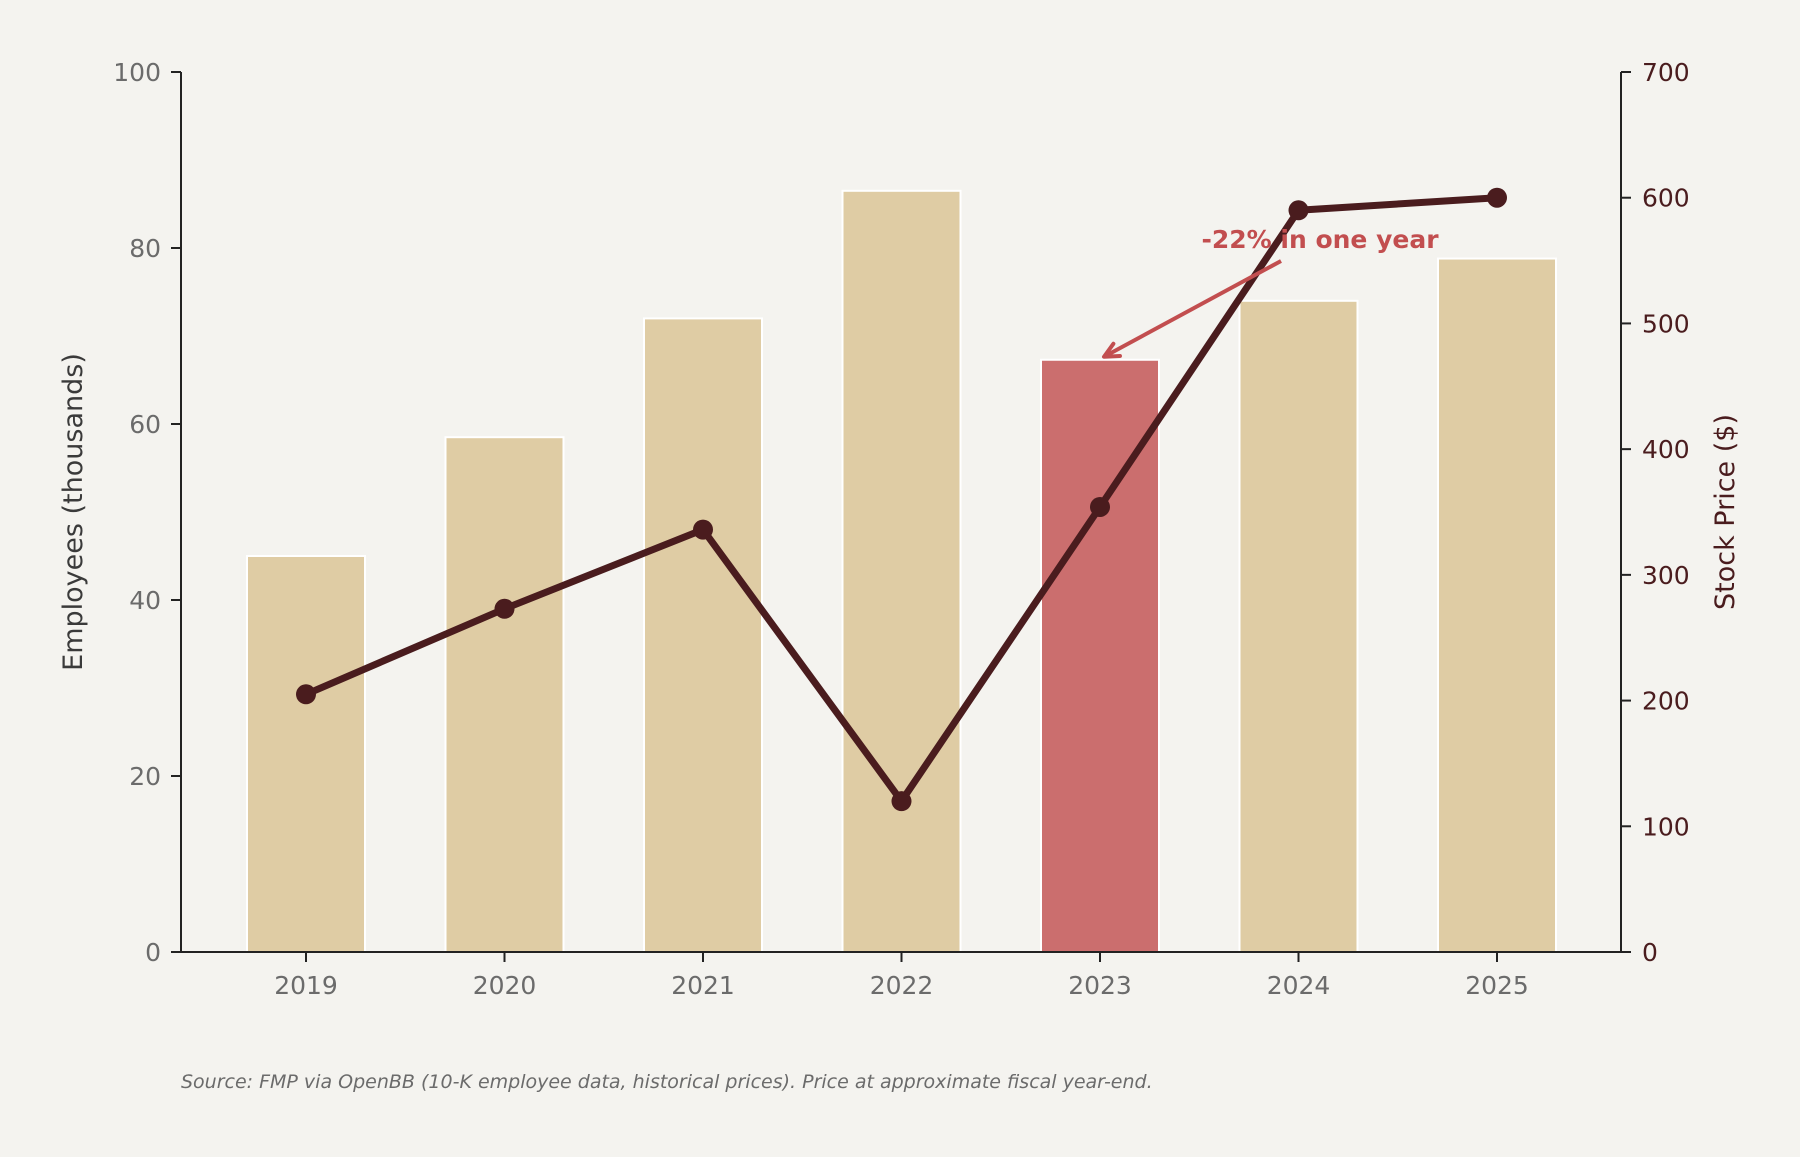 The height and width of the screenshot is (1157, 1800). I want to click on bar-2019, so click(306, 754).